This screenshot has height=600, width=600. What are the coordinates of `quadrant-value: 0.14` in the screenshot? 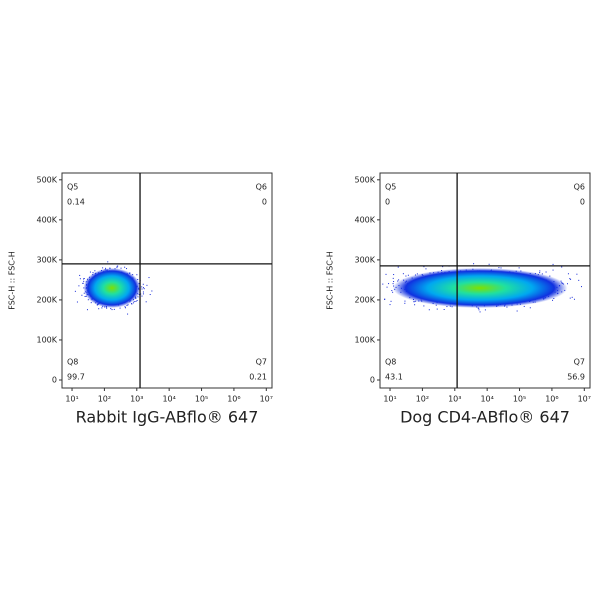 It's located at (76, 202).